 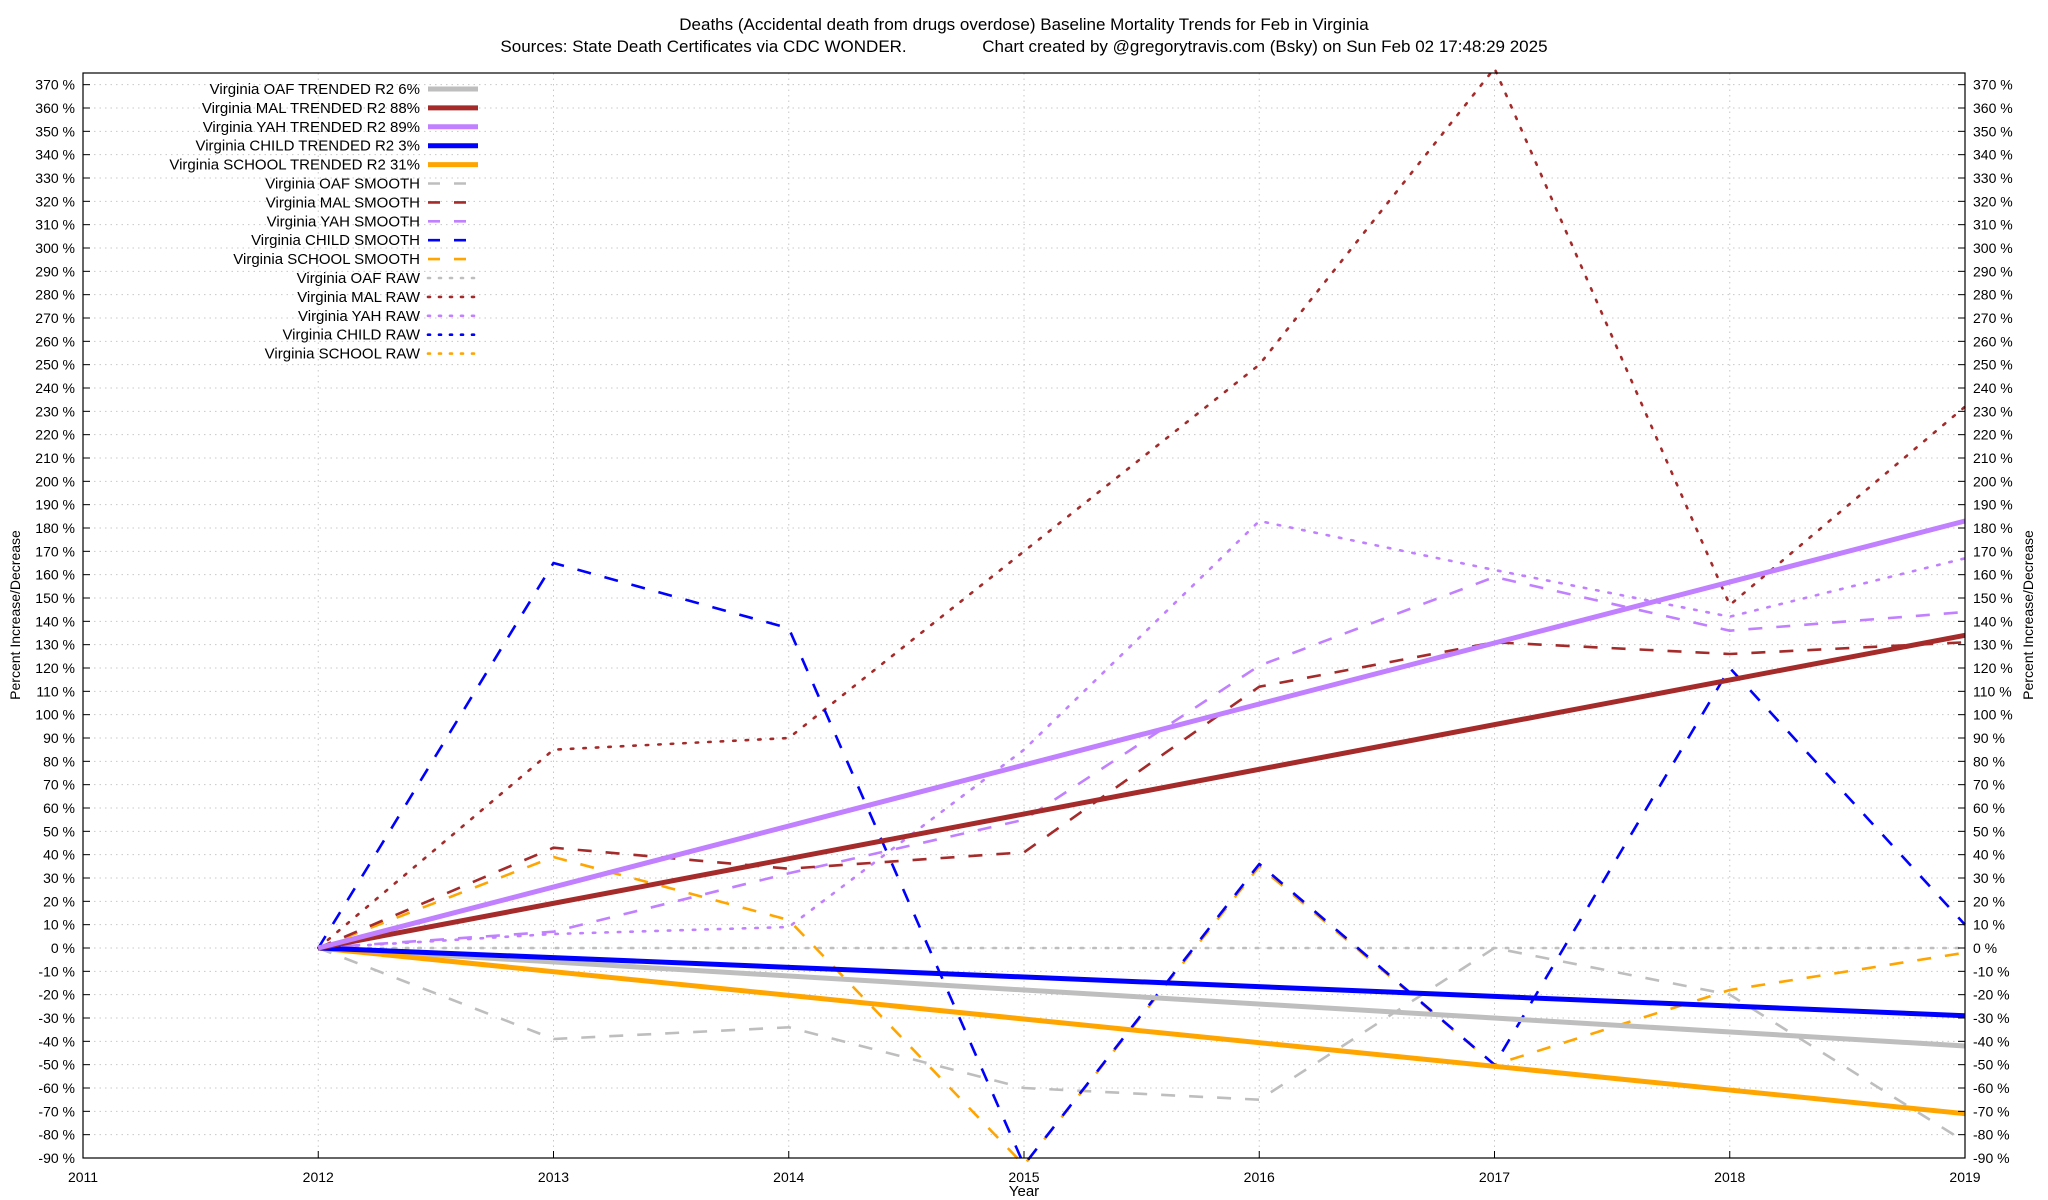 What do you see at coordinates (59, 808) in the screenshot?
I see `y-tick-label-left: 60 %` at bounding box center [59, 808].